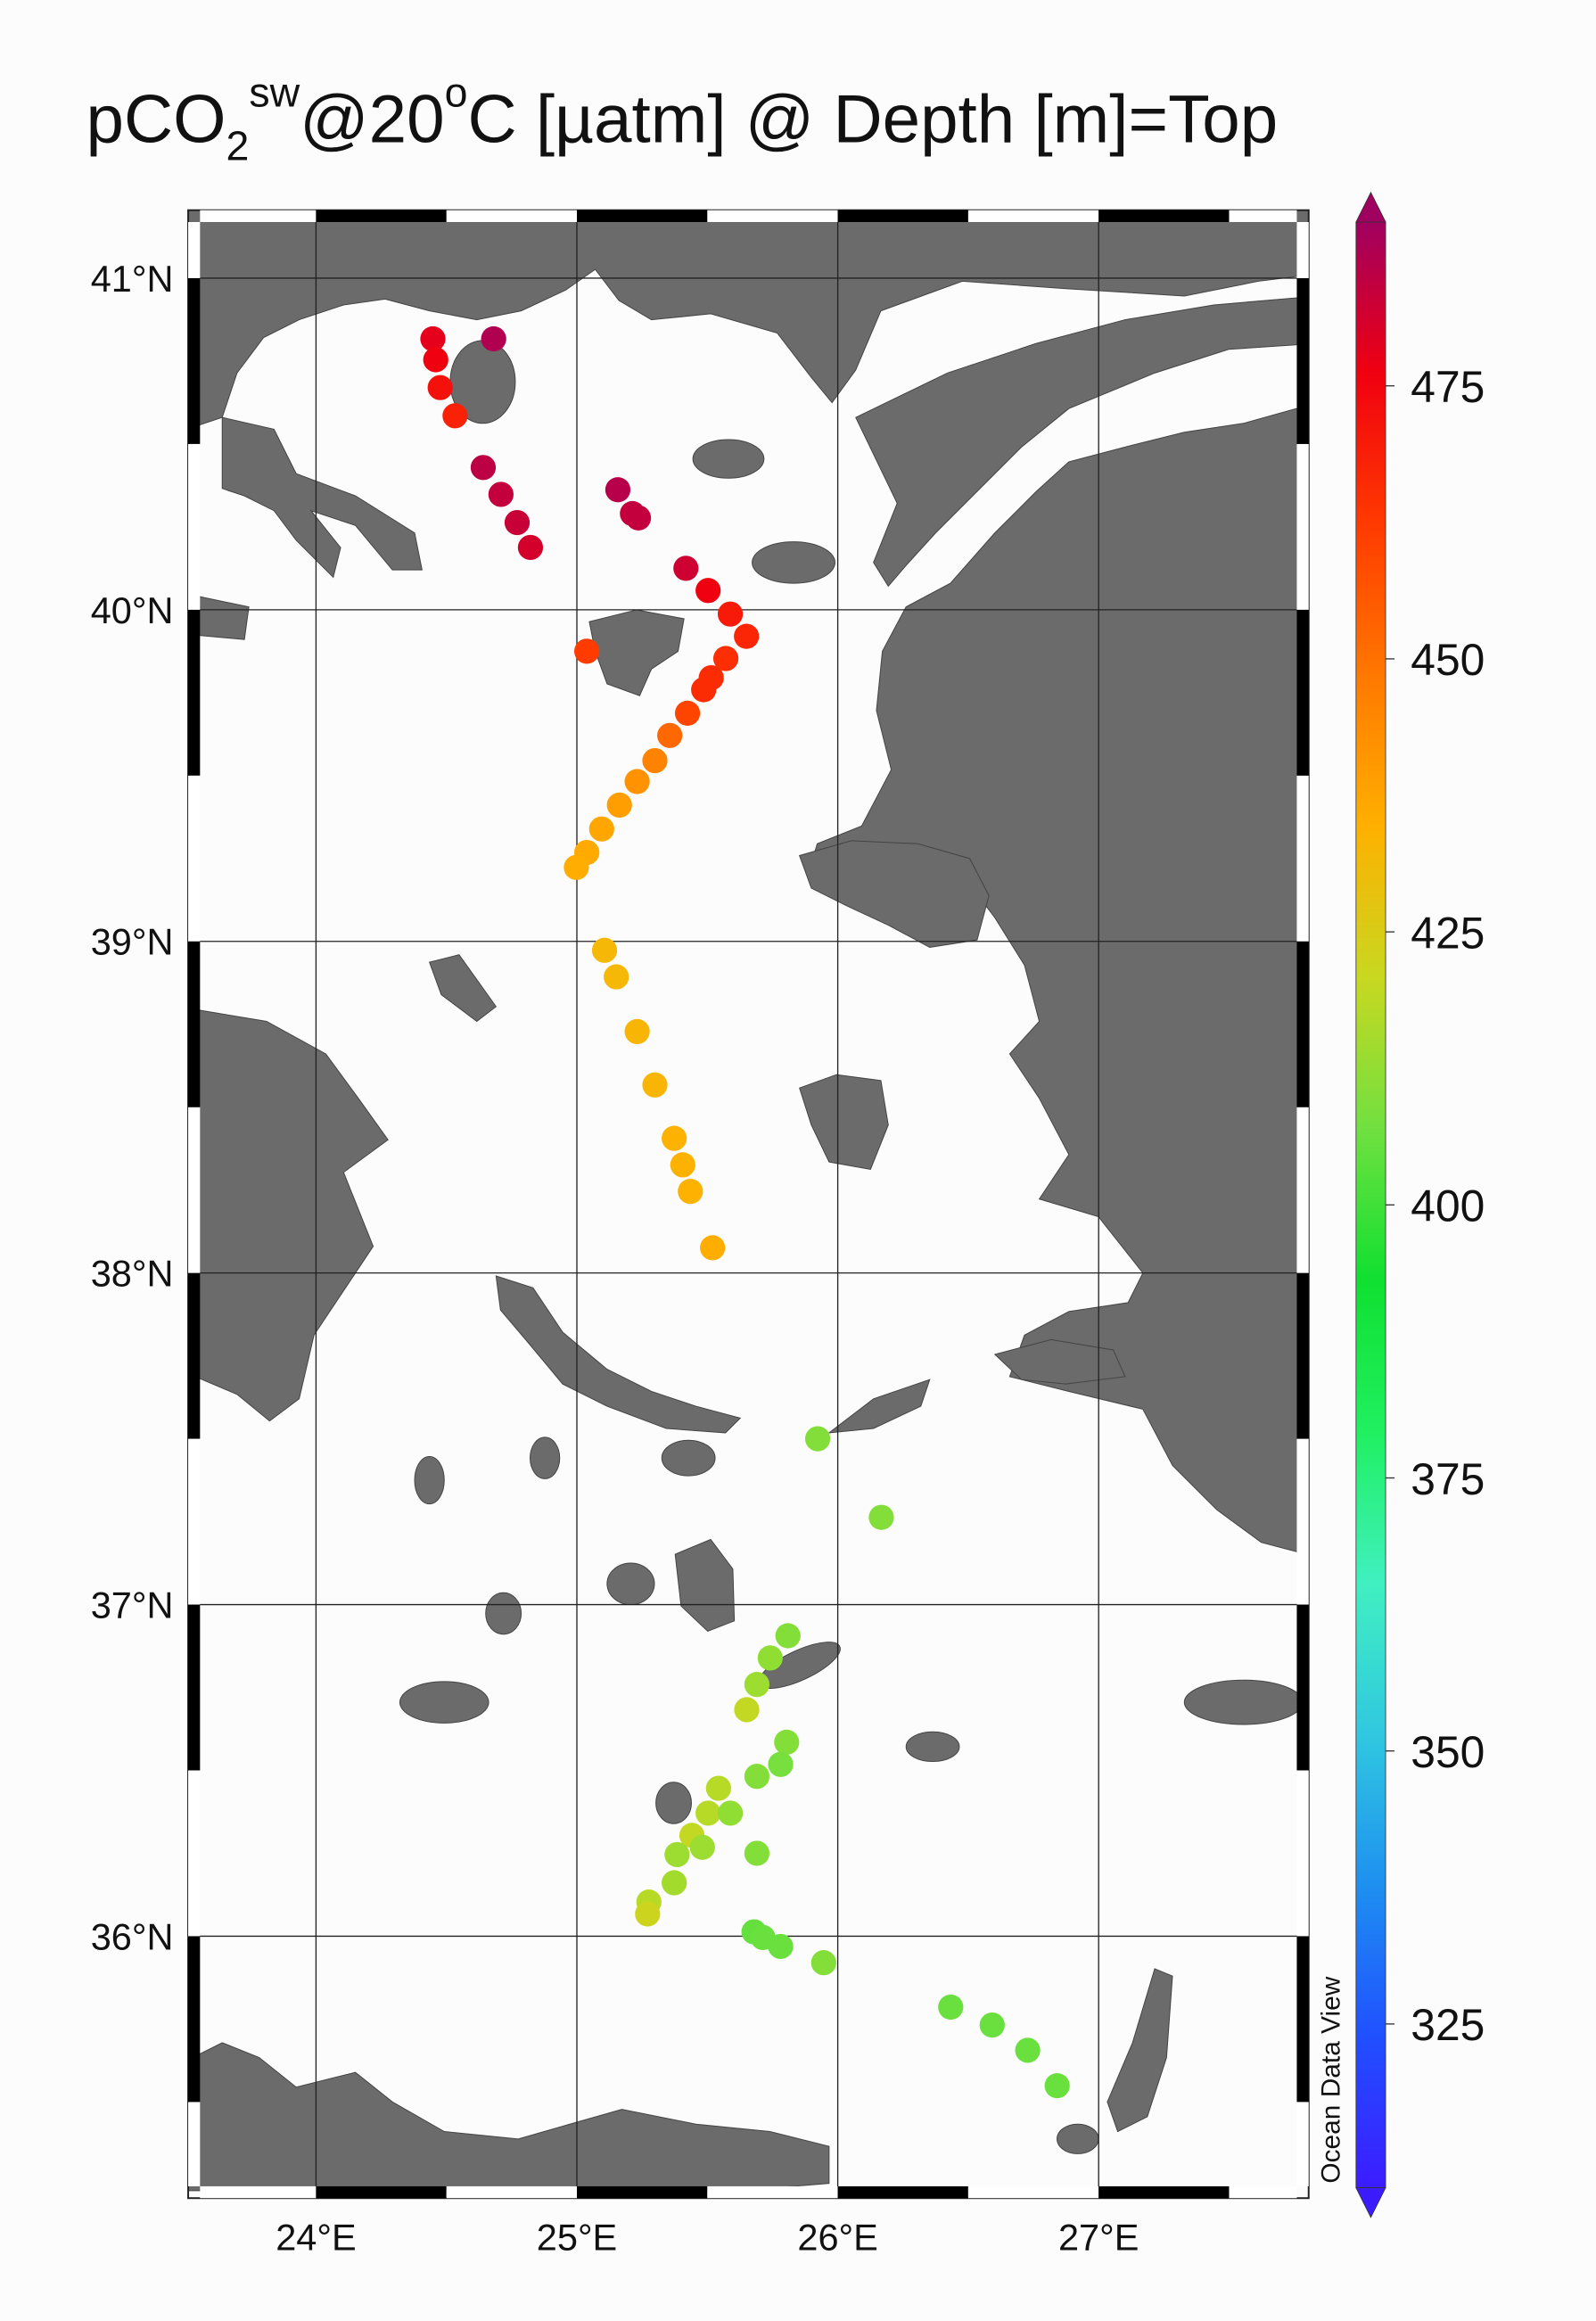 The width and height of the screenshot is (1596, 2321). I want to click on colorbar-tick-label: 475, so click(1448, 387).